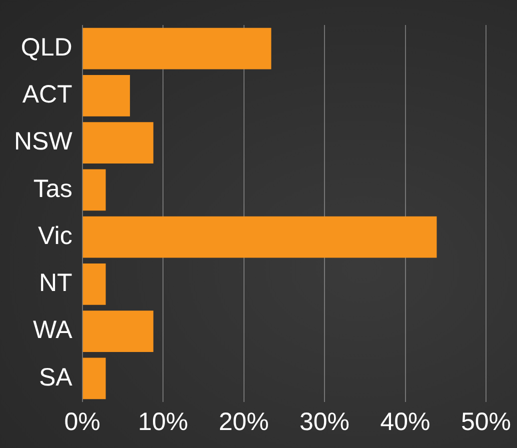  What do you see at coordinates (47, 94) in the screenshot?
I see `y-tick-label: ACT` at bounding box center [47, 94].